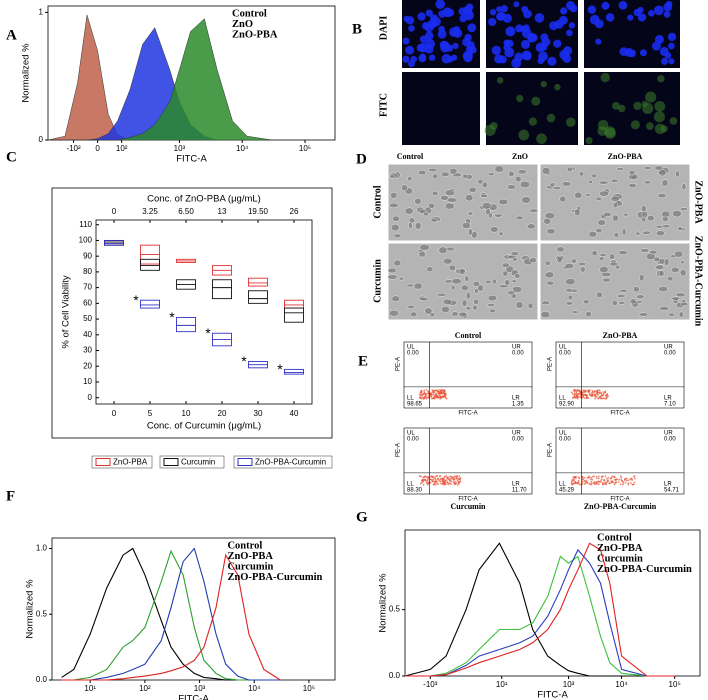 This screenshot has height=700, width=708. I want to click on quadrant-name: LR, so click(516, 485).